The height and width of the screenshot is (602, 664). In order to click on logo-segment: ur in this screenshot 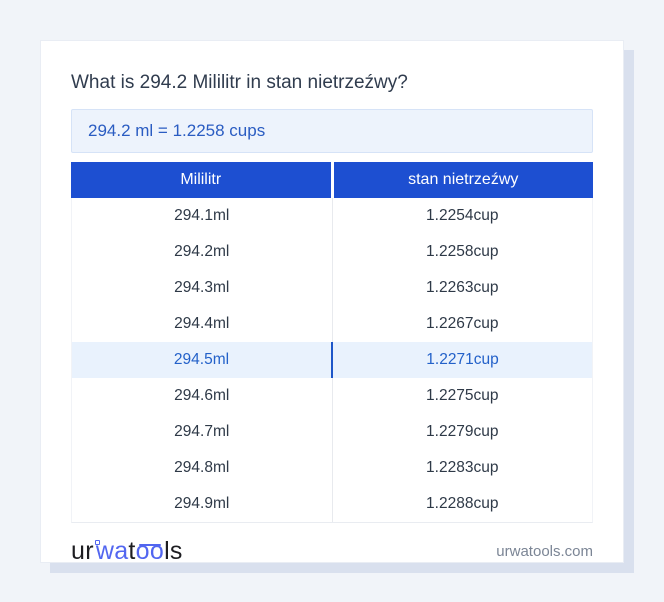, I will do `click(82, 550)`.